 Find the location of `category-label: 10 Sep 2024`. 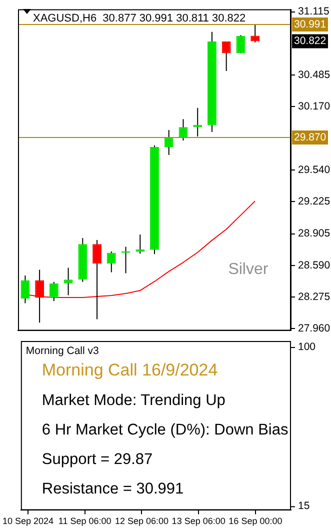

category-label: 10 Sep 2024 is located at coordinates (28, 521).